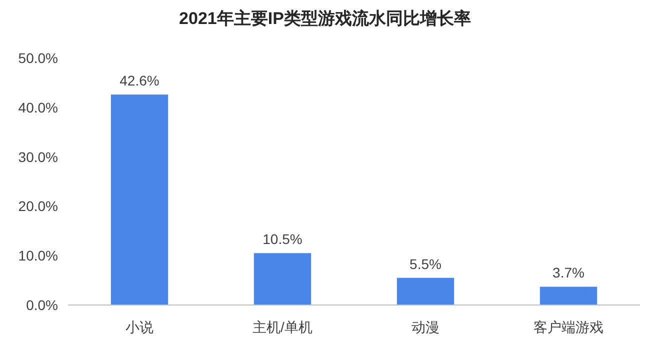  I want to click on y-tick-label: 20.0%, so click(38, 206).